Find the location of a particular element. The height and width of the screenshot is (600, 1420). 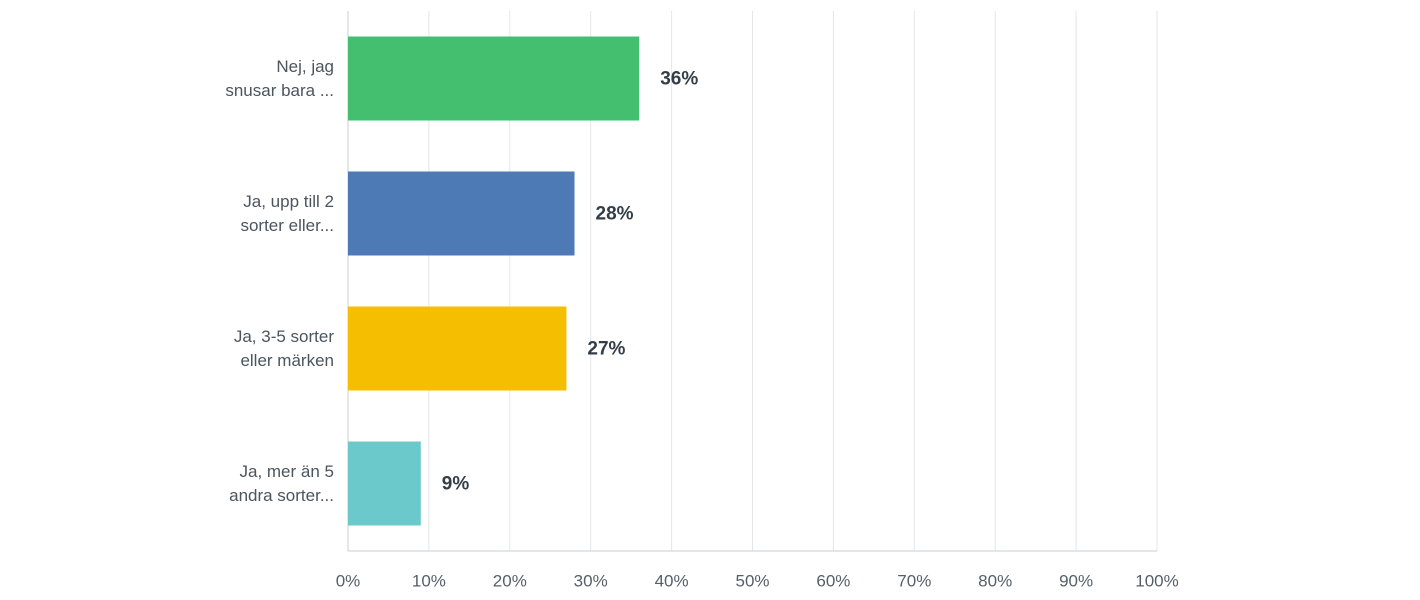

value-label: 36% is located at coordinates (679, 79).